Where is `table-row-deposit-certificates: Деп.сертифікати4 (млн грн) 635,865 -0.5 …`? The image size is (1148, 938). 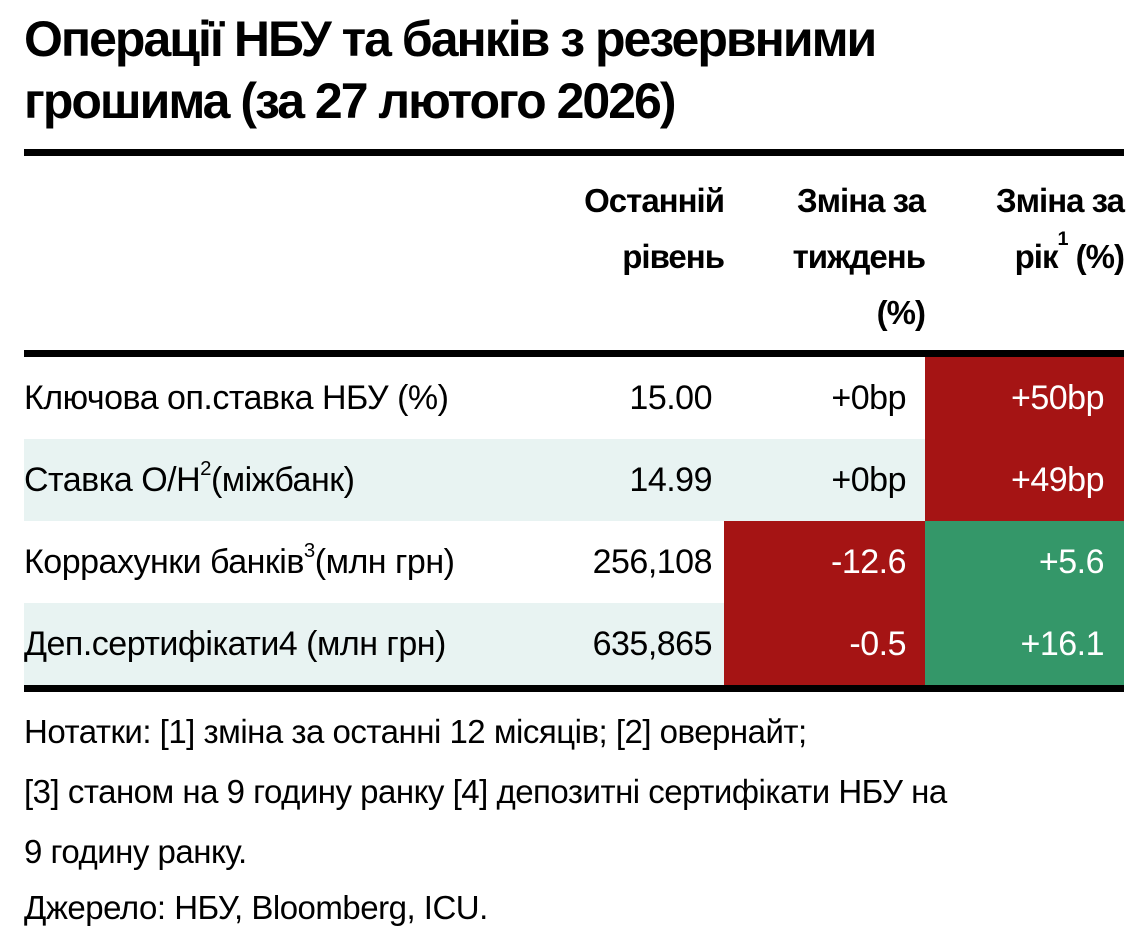 table-row-deposit-certificates: Деп.сертифікати4 (млн грн) 635,865 -0.5 … is located at coordinates (574, 644).